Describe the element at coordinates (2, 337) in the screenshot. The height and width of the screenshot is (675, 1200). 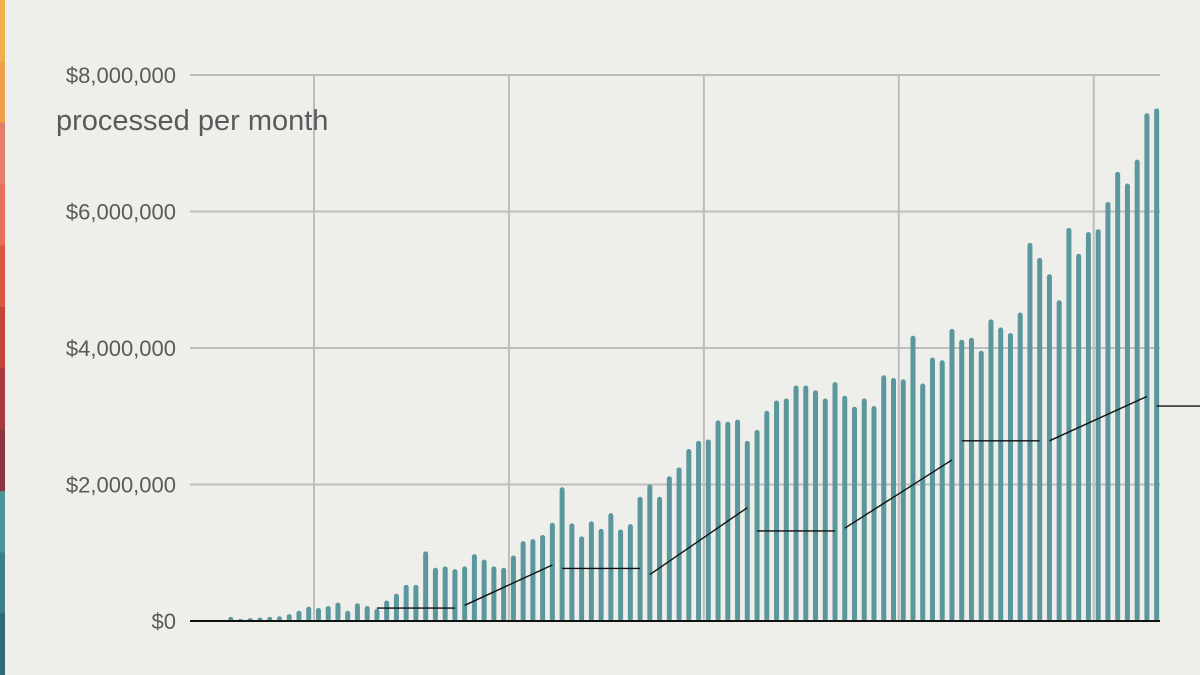
I see `edge-color-strip` at that location.